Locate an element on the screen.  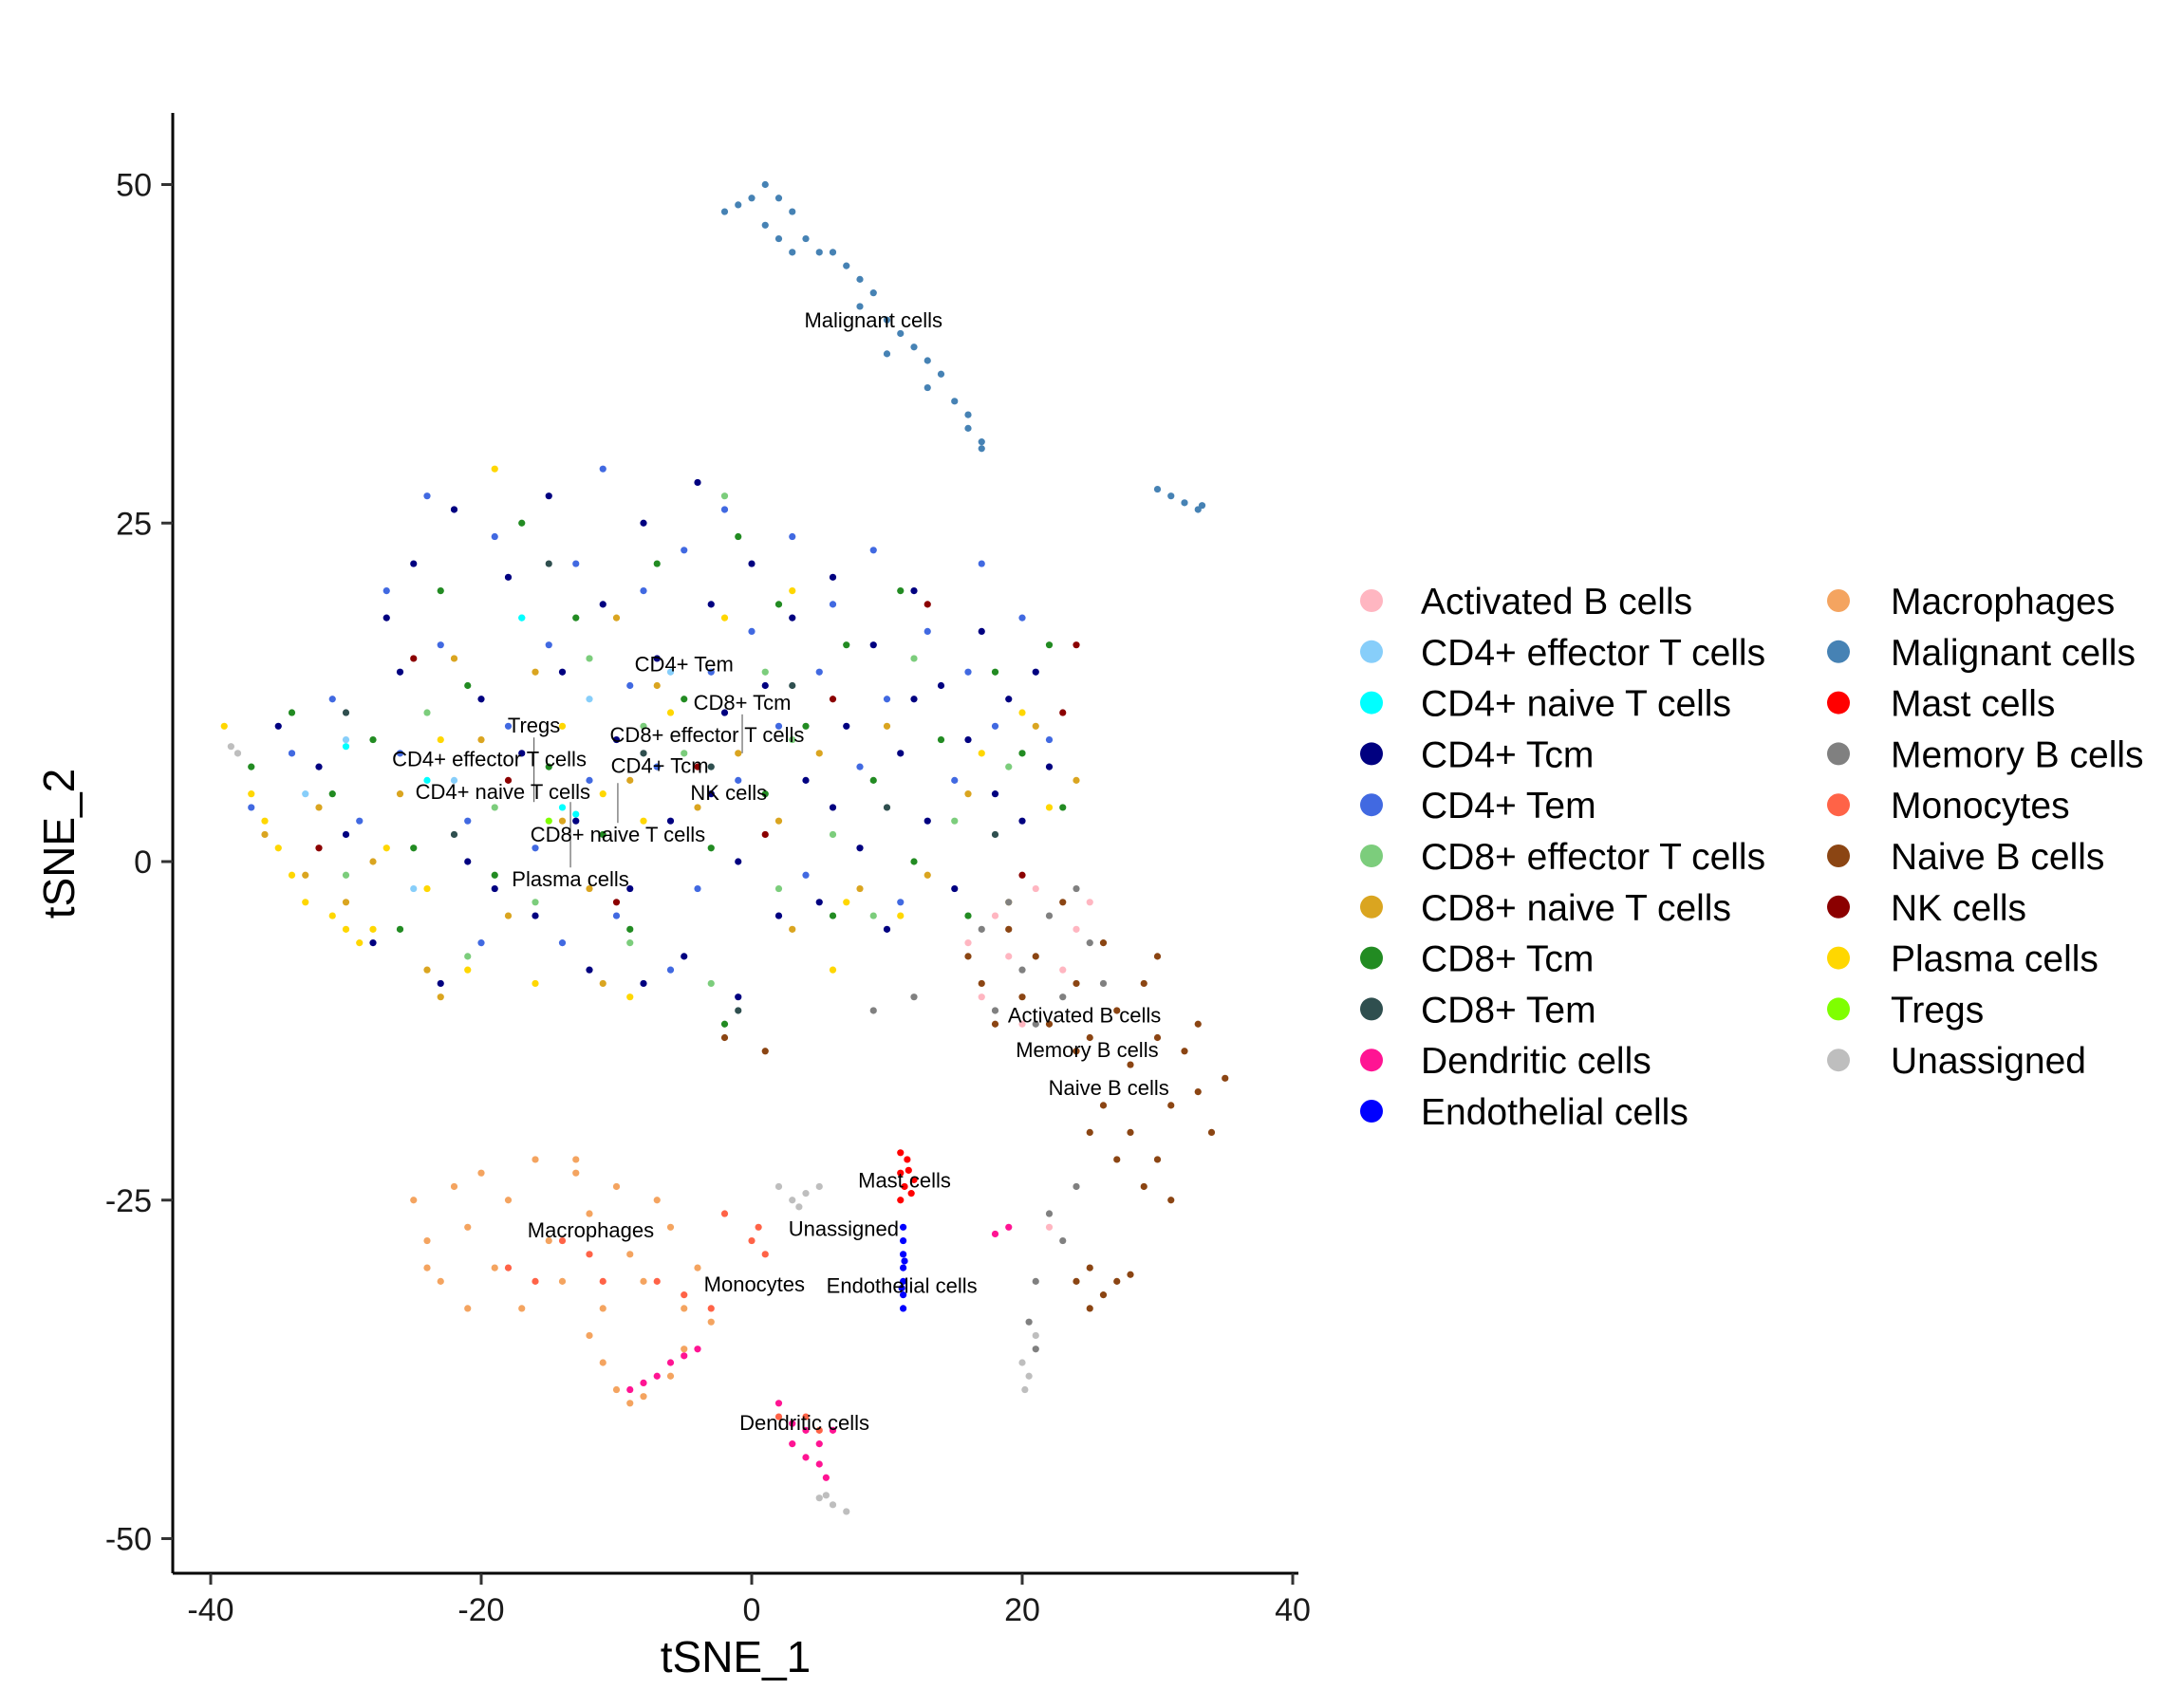
legend-item: CD4+ naive T cells is located at coordinates (1545, 704).